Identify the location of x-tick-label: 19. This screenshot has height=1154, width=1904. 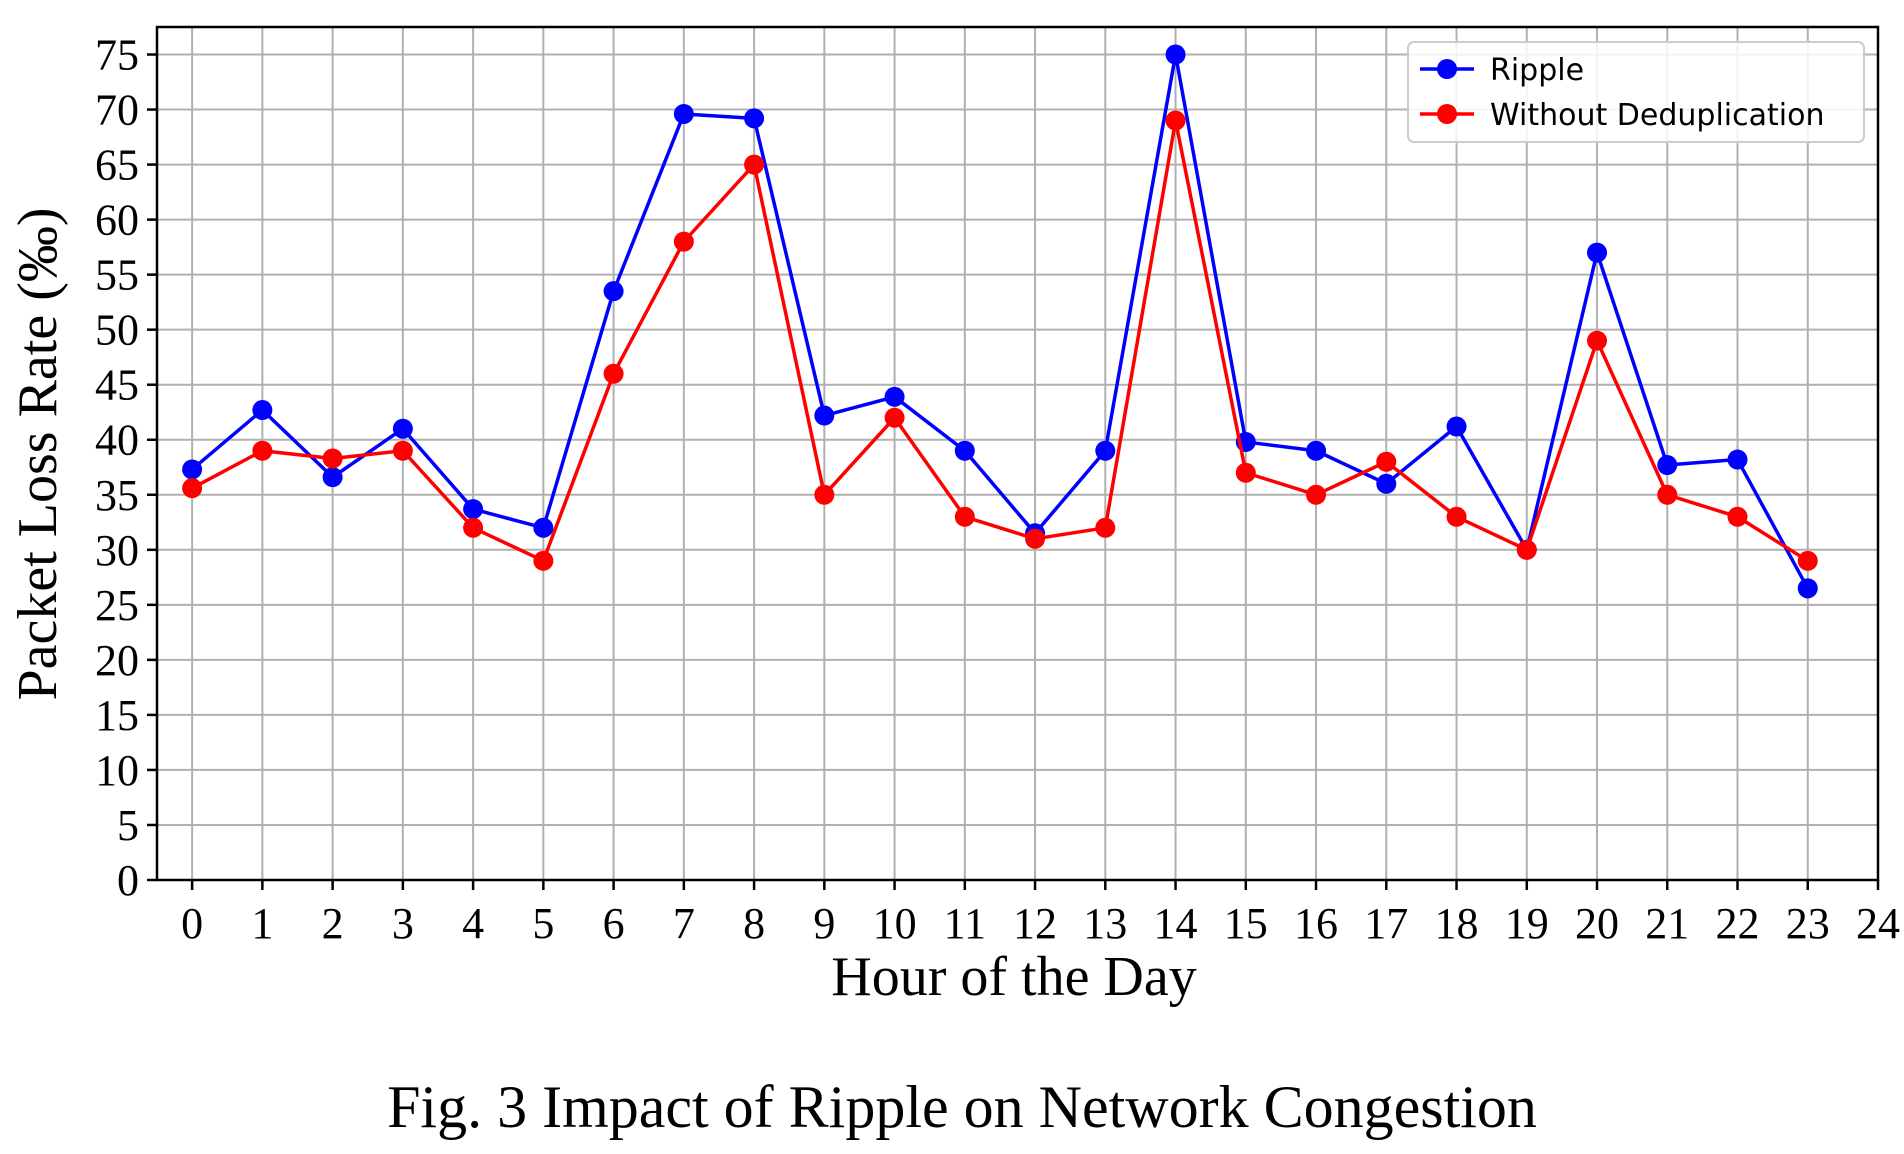
(1527, 923).